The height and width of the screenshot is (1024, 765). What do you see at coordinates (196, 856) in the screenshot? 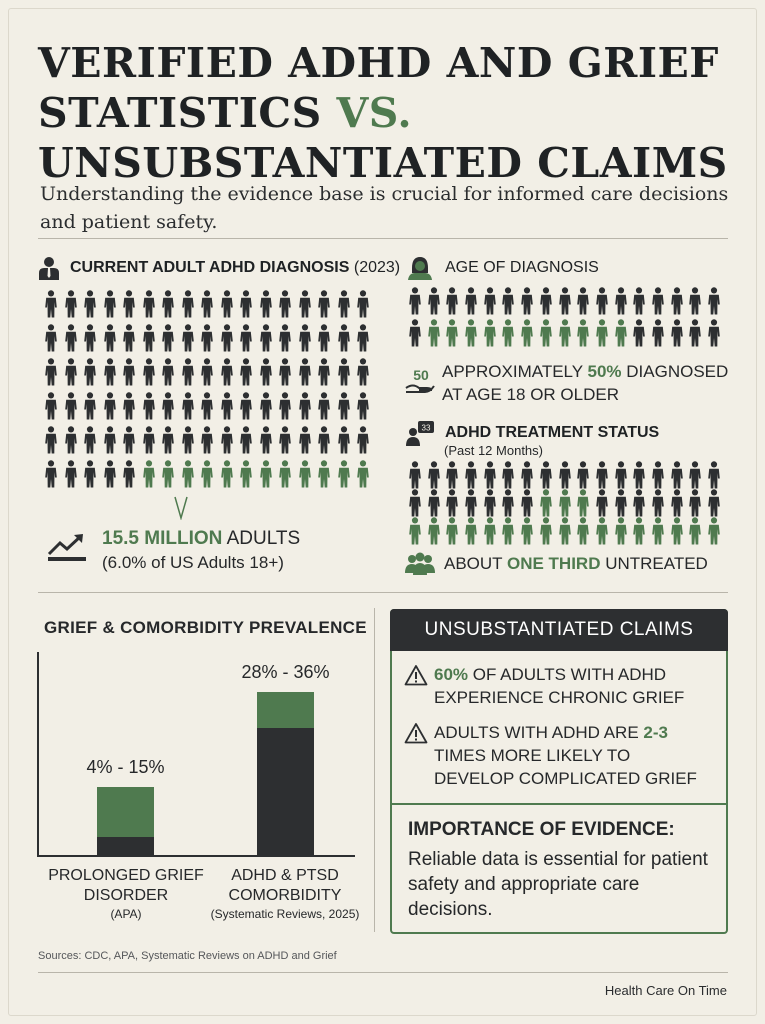
I see `chart-axis-x` at bounding box center [196, 856].